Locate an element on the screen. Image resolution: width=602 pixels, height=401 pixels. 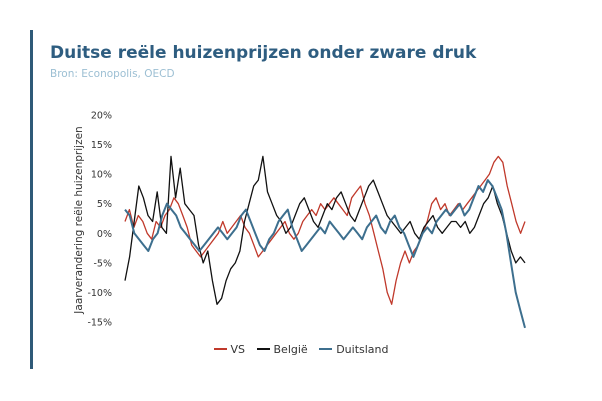
y-tick-label: 5% is located at coordinates (104, 204).